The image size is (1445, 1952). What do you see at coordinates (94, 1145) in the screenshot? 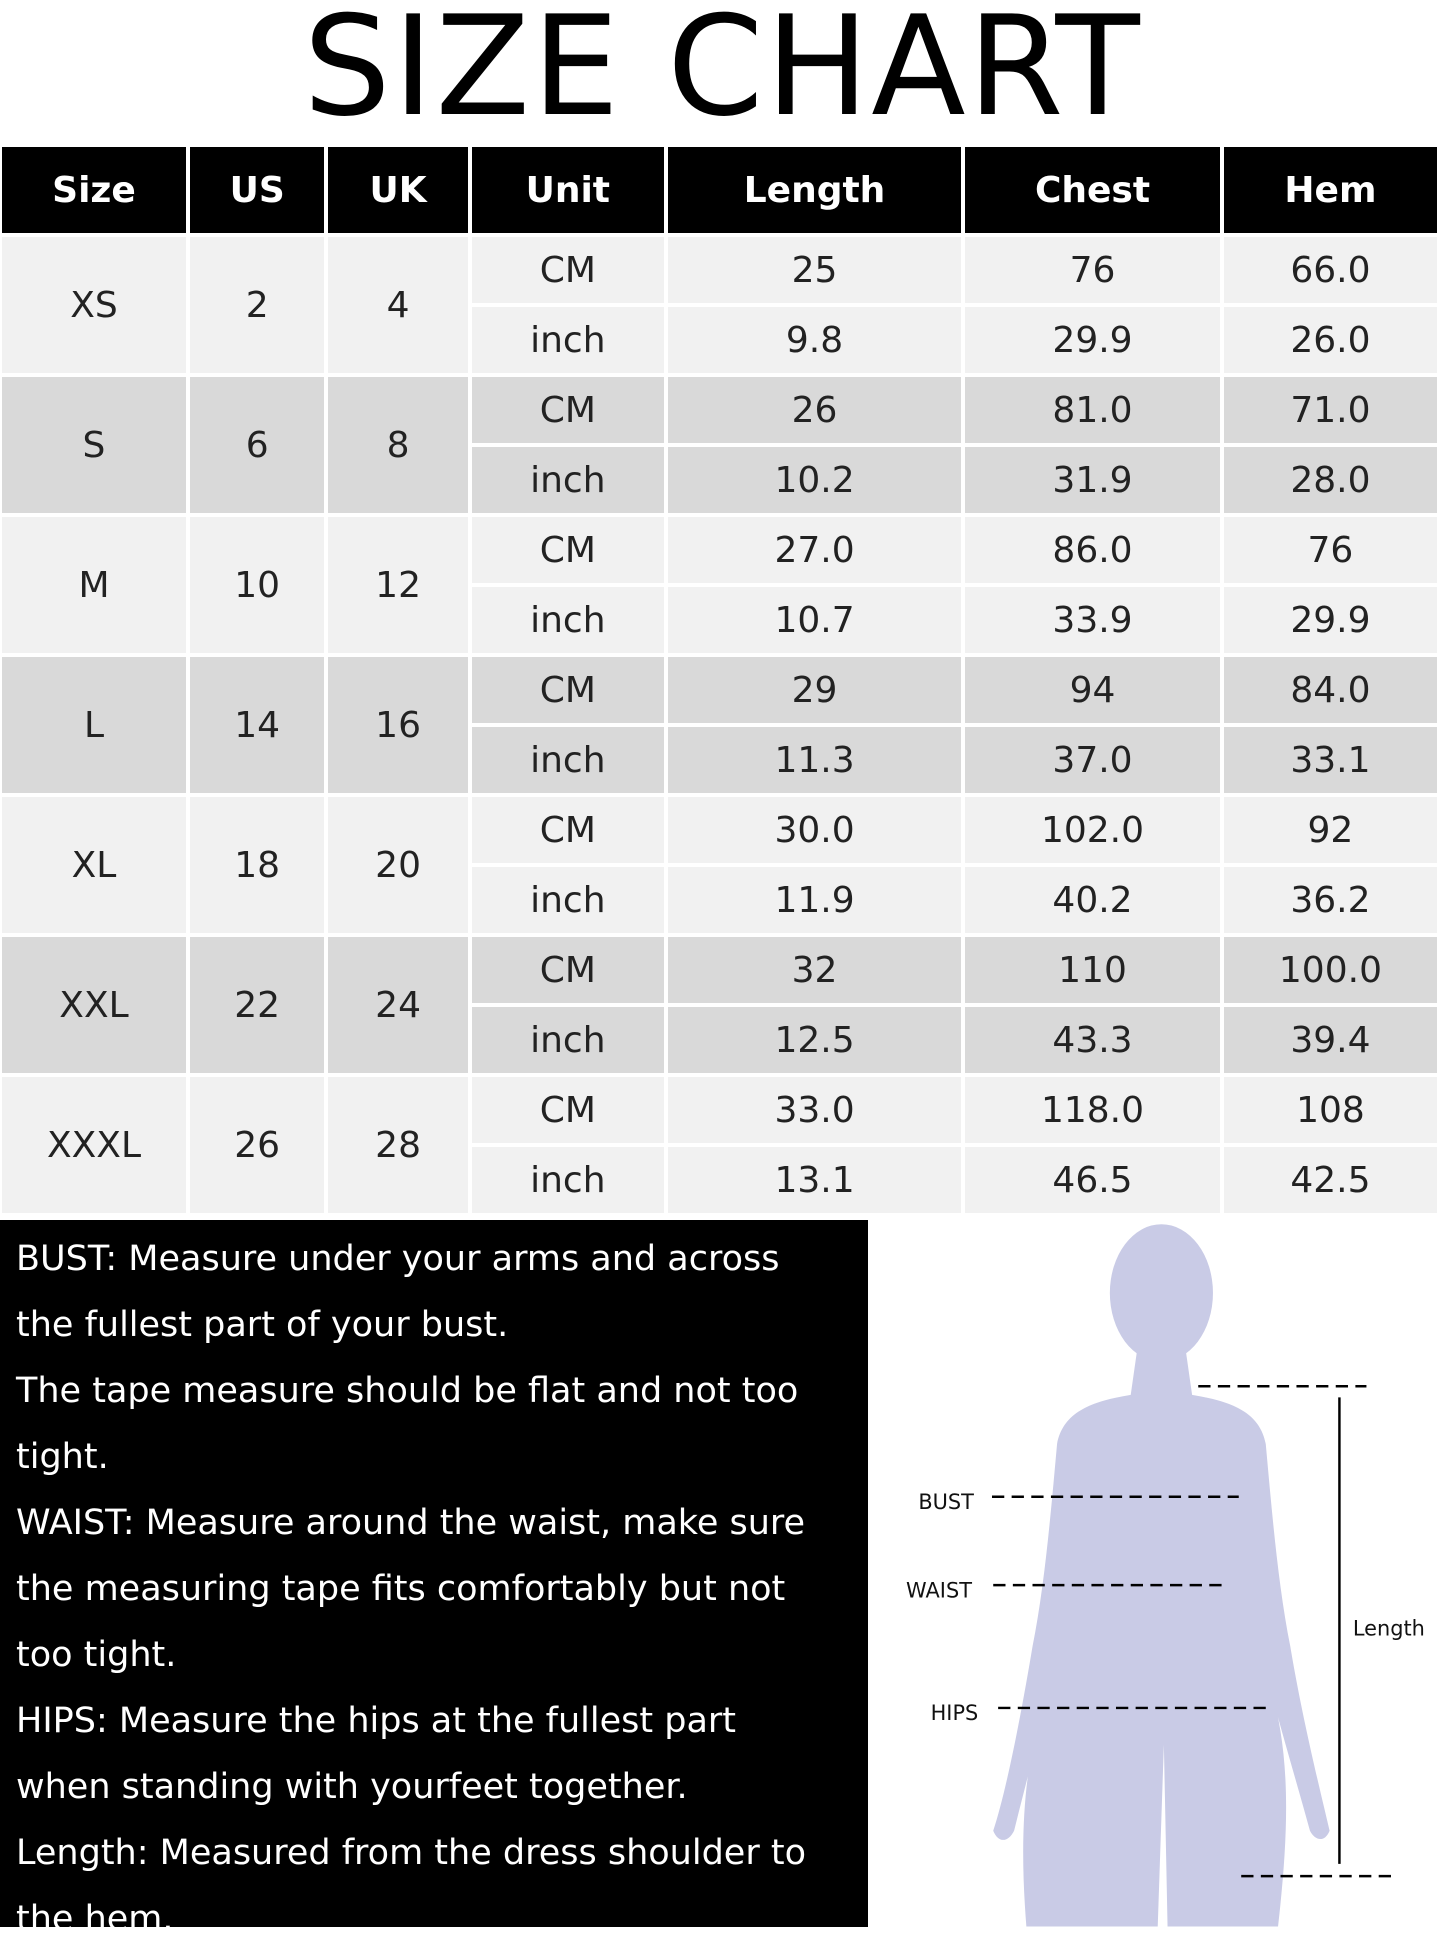
I see `size-cell: XXXL` at bounding box center [94, 1145].